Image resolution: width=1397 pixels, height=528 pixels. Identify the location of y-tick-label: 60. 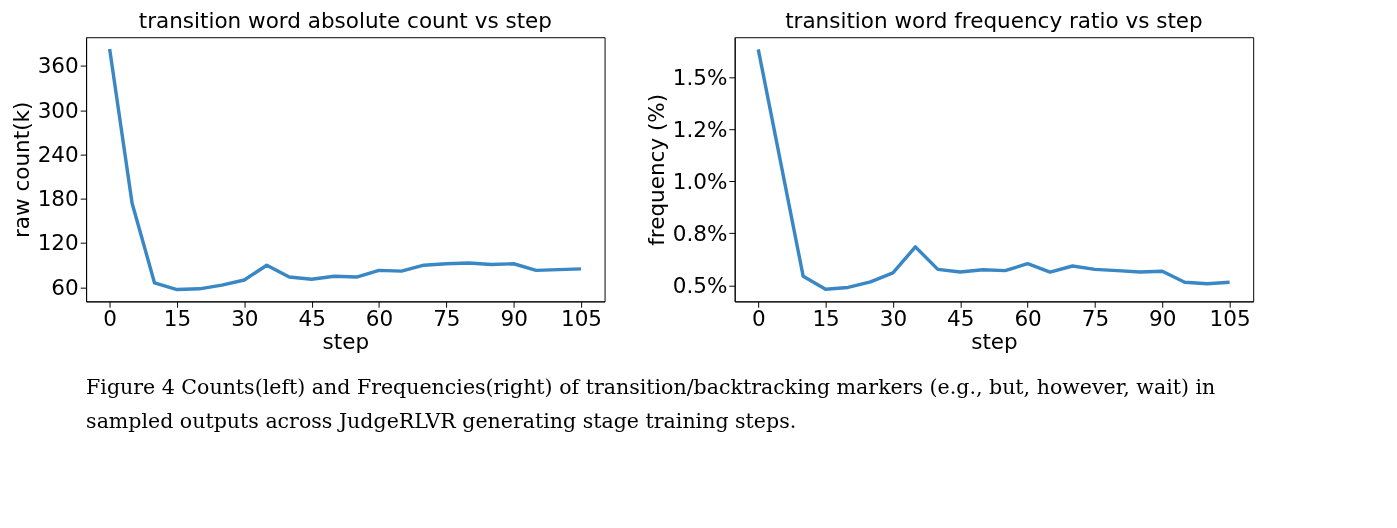
(65, 287).